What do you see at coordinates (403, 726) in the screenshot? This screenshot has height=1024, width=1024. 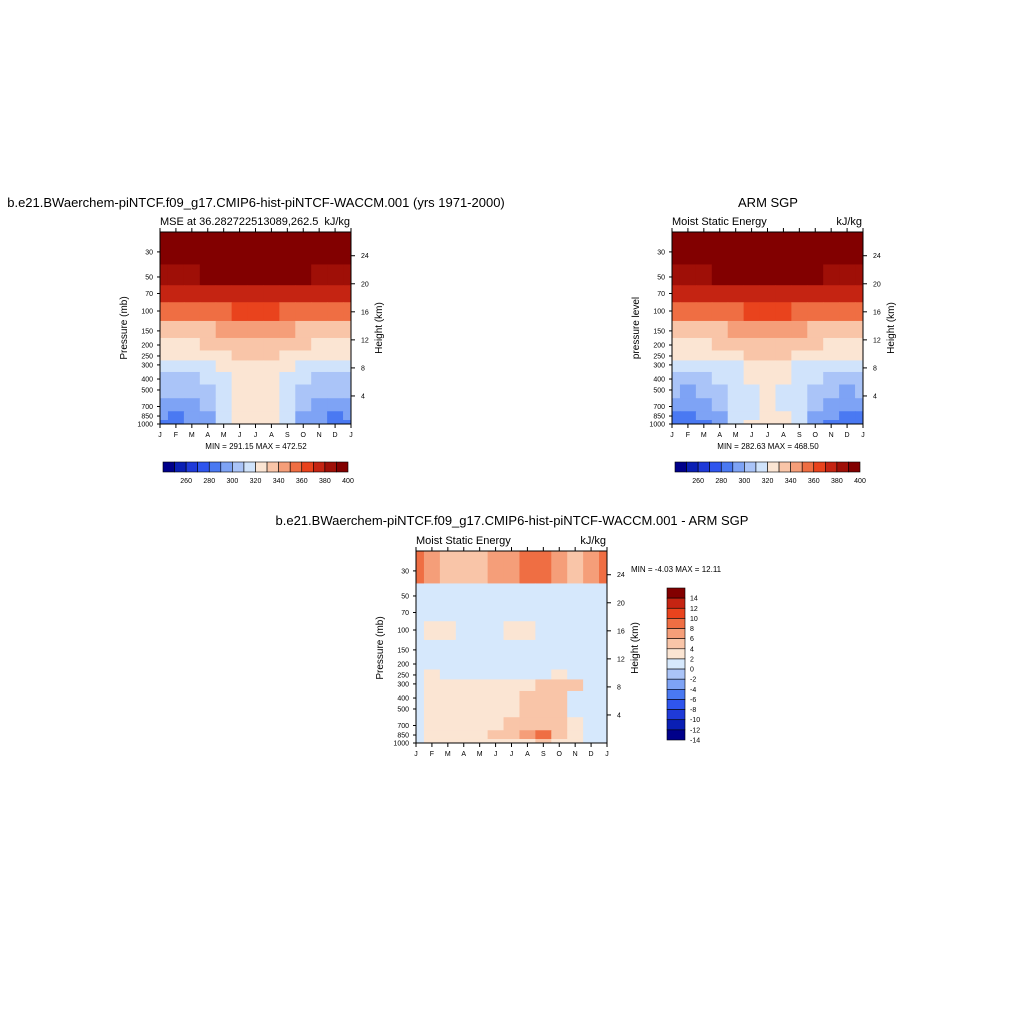 I see `diff-ytick-label: 700` at bounding box center [403, 726].